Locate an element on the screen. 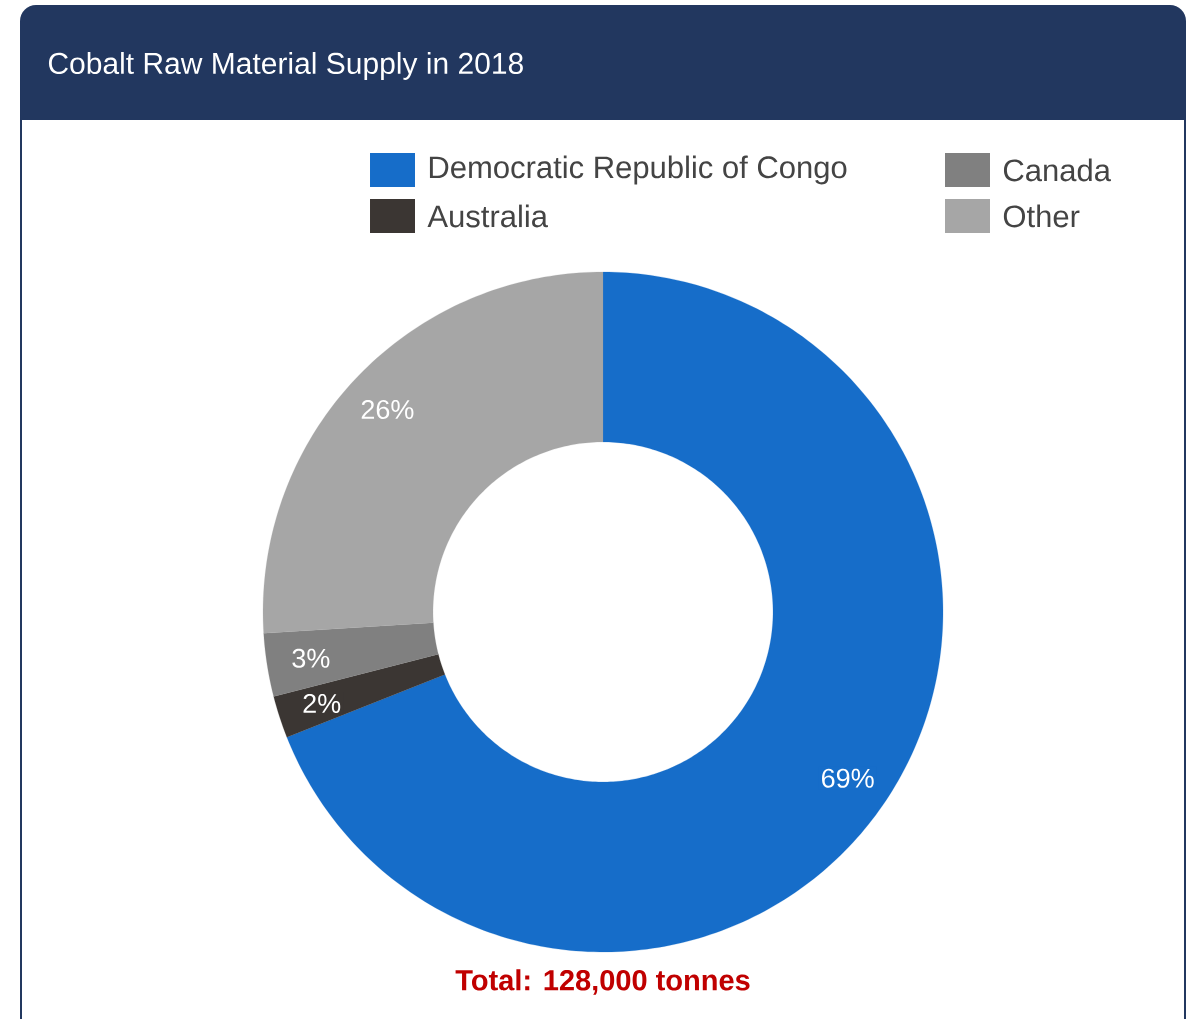 Image resolution: width=1196 pixels, height=1020 pixels. data-label: 3% is located at coordinates (311, 658).